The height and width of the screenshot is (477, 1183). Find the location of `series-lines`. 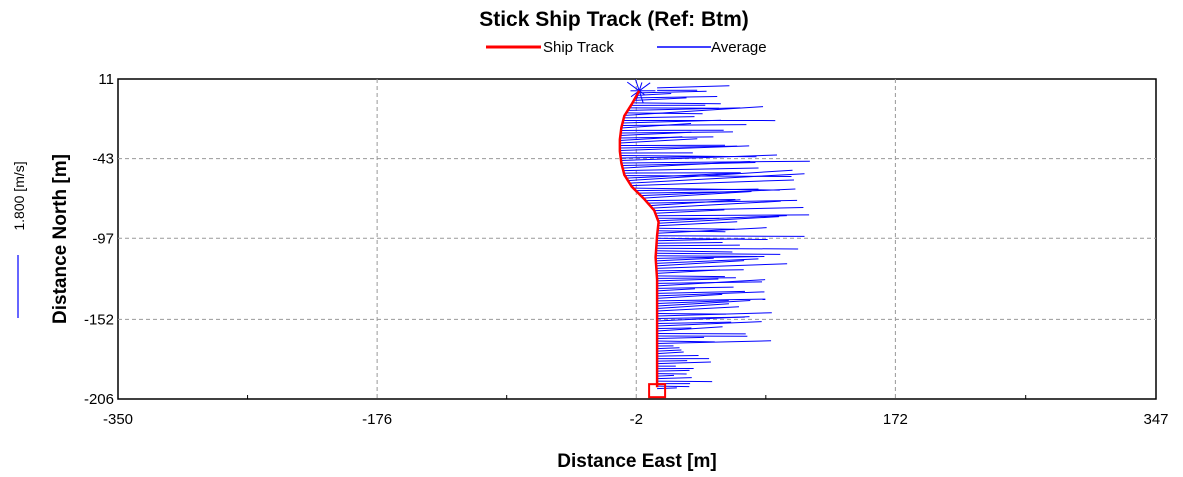

series-lines is located at coordinates (639, 239).